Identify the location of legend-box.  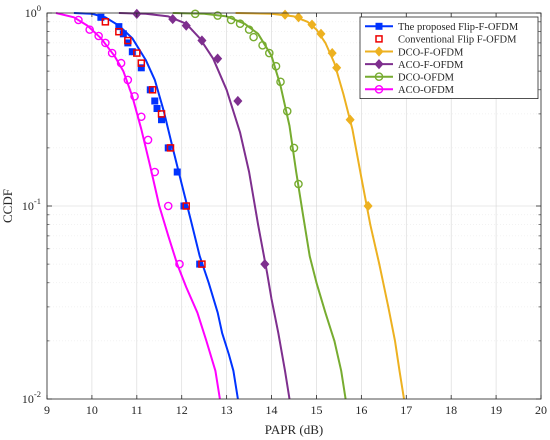
(449, 57).